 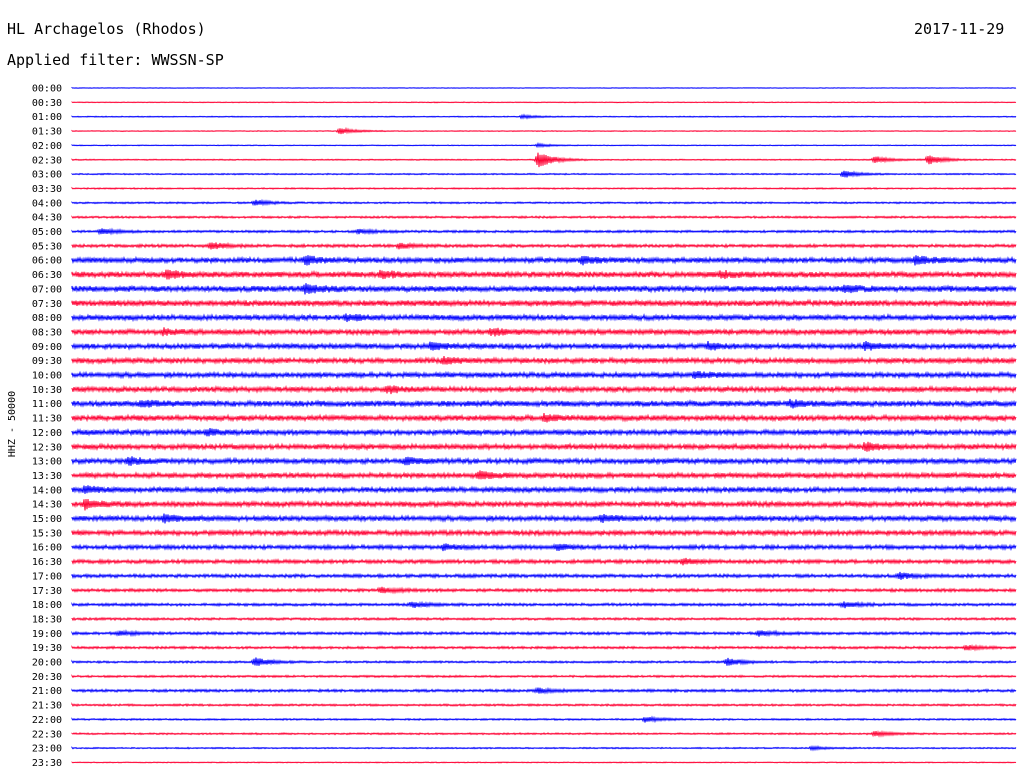 What do you see at coordinates (47, 275) in the screenshot?
I see `row-time-label: 06:30` at bounding box center [47, 275].